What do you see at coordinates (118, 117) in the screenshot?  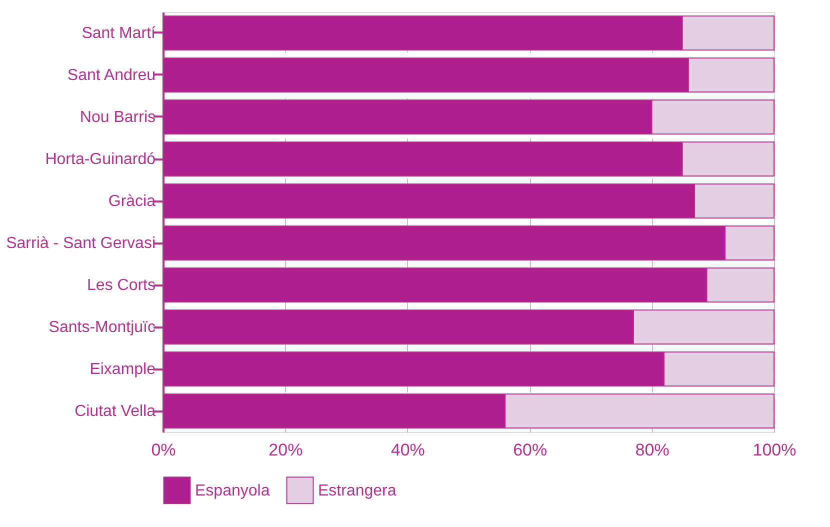 I see `y-tick-label: Nou Barris` at bounding box center [118, 117].